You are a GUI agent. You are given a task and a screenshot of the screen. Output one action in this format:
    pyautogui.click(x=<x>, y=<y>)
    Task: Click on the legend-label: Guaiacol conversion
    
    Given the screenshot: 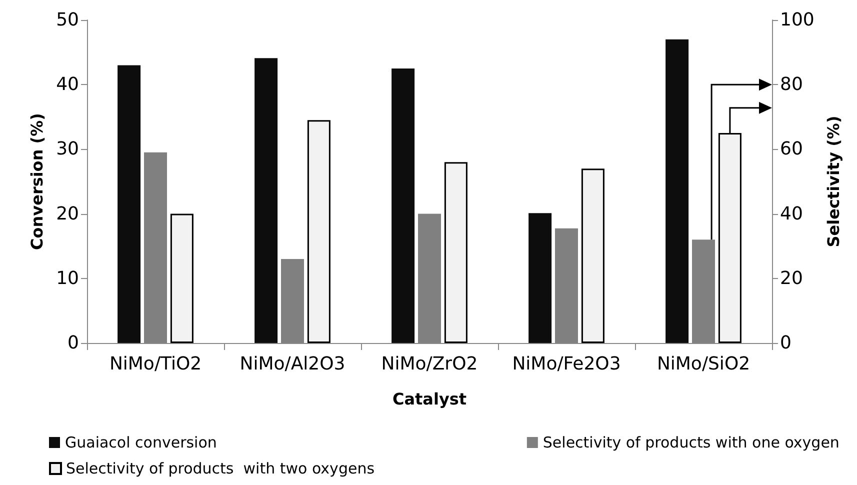 What is the action you would take?
    pyautogui.click(x=141, y=443)
    